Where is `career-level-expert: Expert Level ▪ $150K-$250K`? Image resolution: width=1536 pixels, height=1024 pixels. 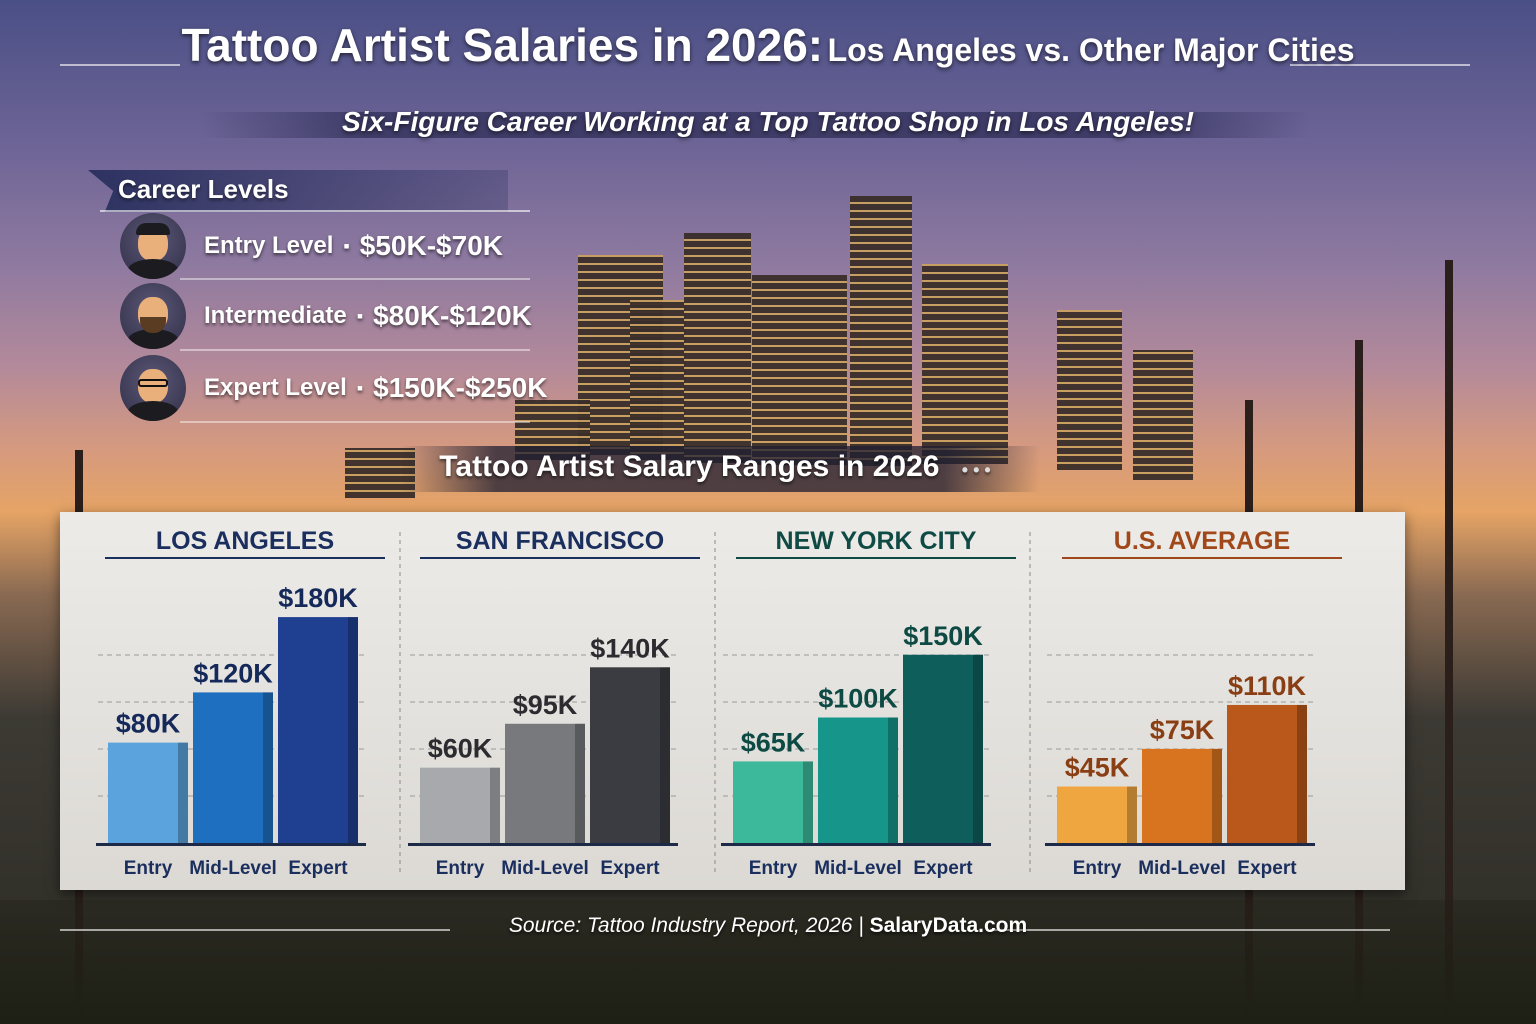
career-level-expert: Expert Level ▪ $150K-$250K is located at coordinates (334, 388).